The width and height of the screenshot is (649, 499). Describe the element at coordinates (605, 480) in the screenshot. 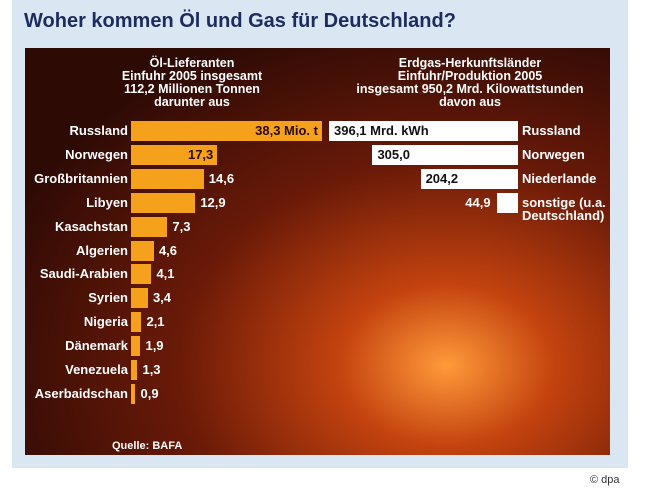

I see `credit: © dpa` at that location.